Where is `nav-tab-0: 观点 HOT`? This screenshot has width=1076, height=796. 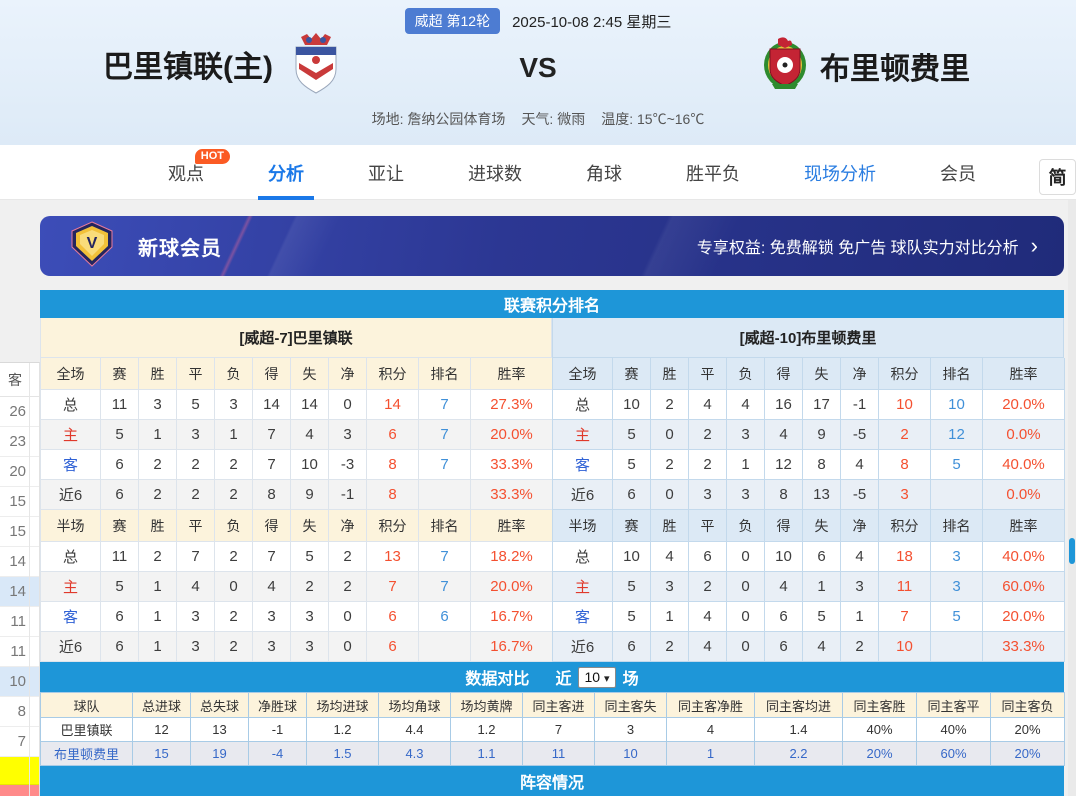 nav-tab-0: 观点 HOT is located at coordinates (186, 172).